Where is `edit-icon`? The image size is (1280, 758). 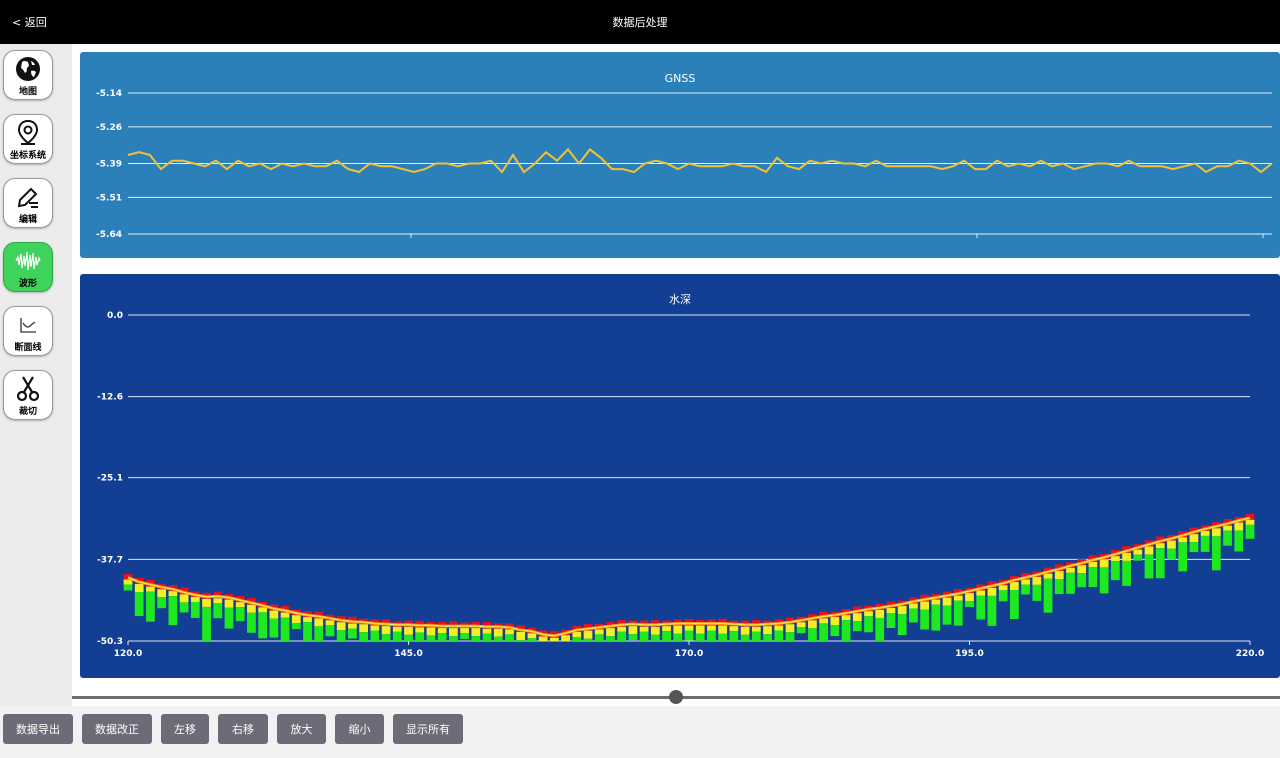 edit-icon is located at coordinates (28, 197).